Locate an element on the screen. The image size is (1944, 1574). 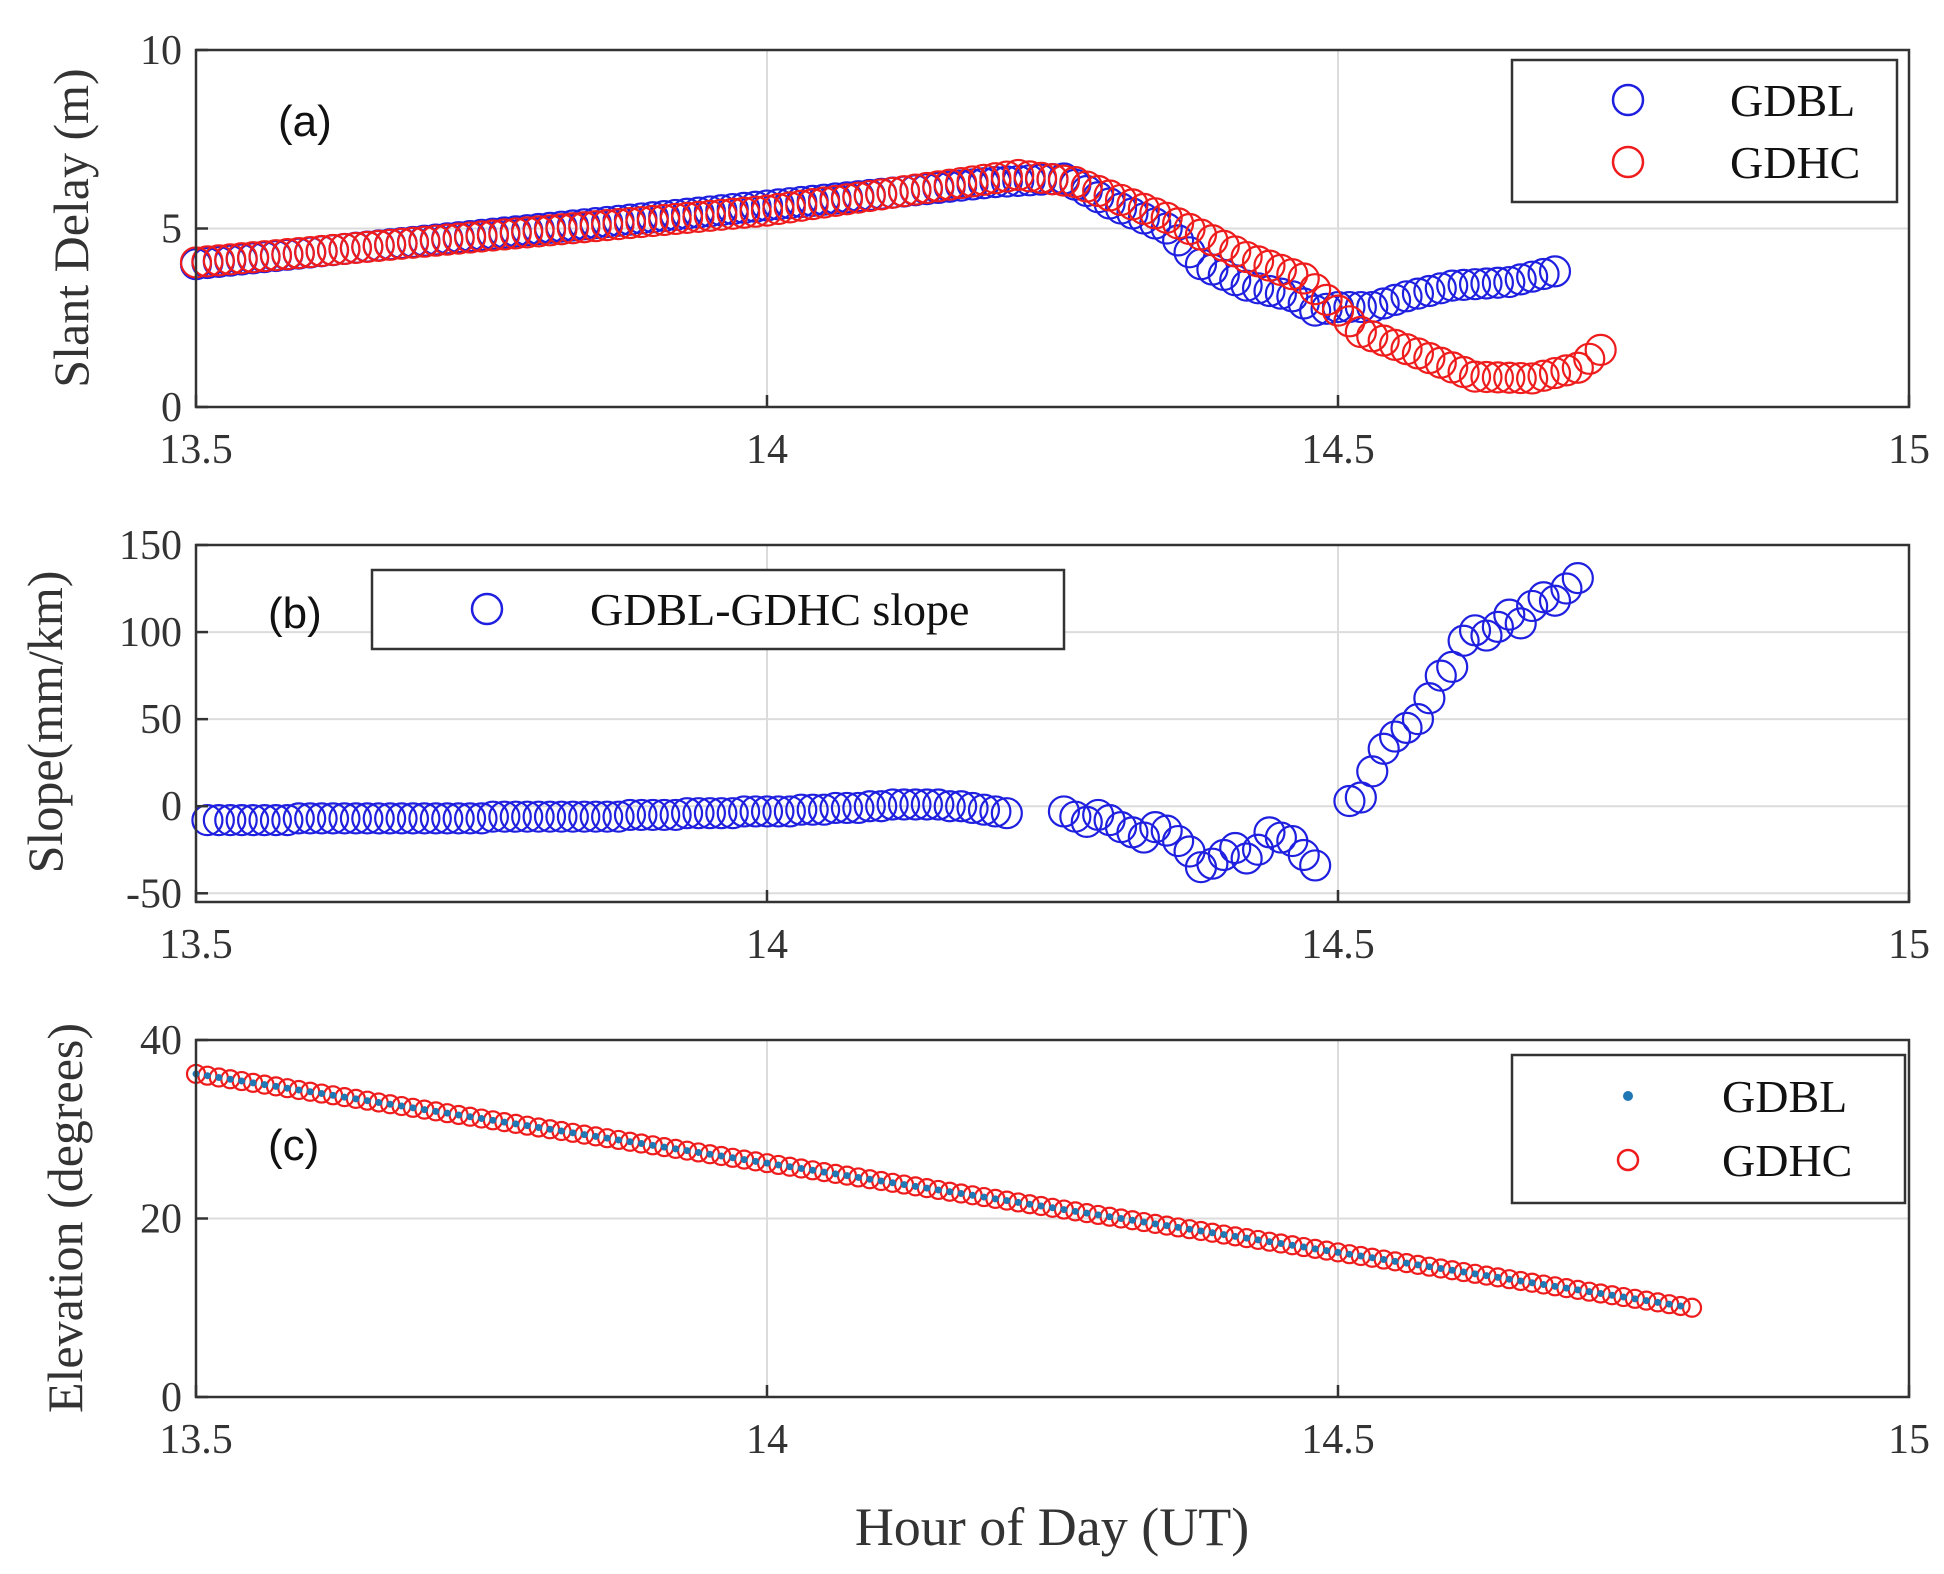
panel-c-legend-gdbl-label: GDBL is located at coordinates (1784, 1096).